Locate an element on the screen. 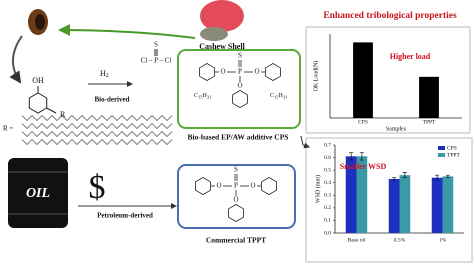  h2-sub: 2 is located at coordinates (107, 76).